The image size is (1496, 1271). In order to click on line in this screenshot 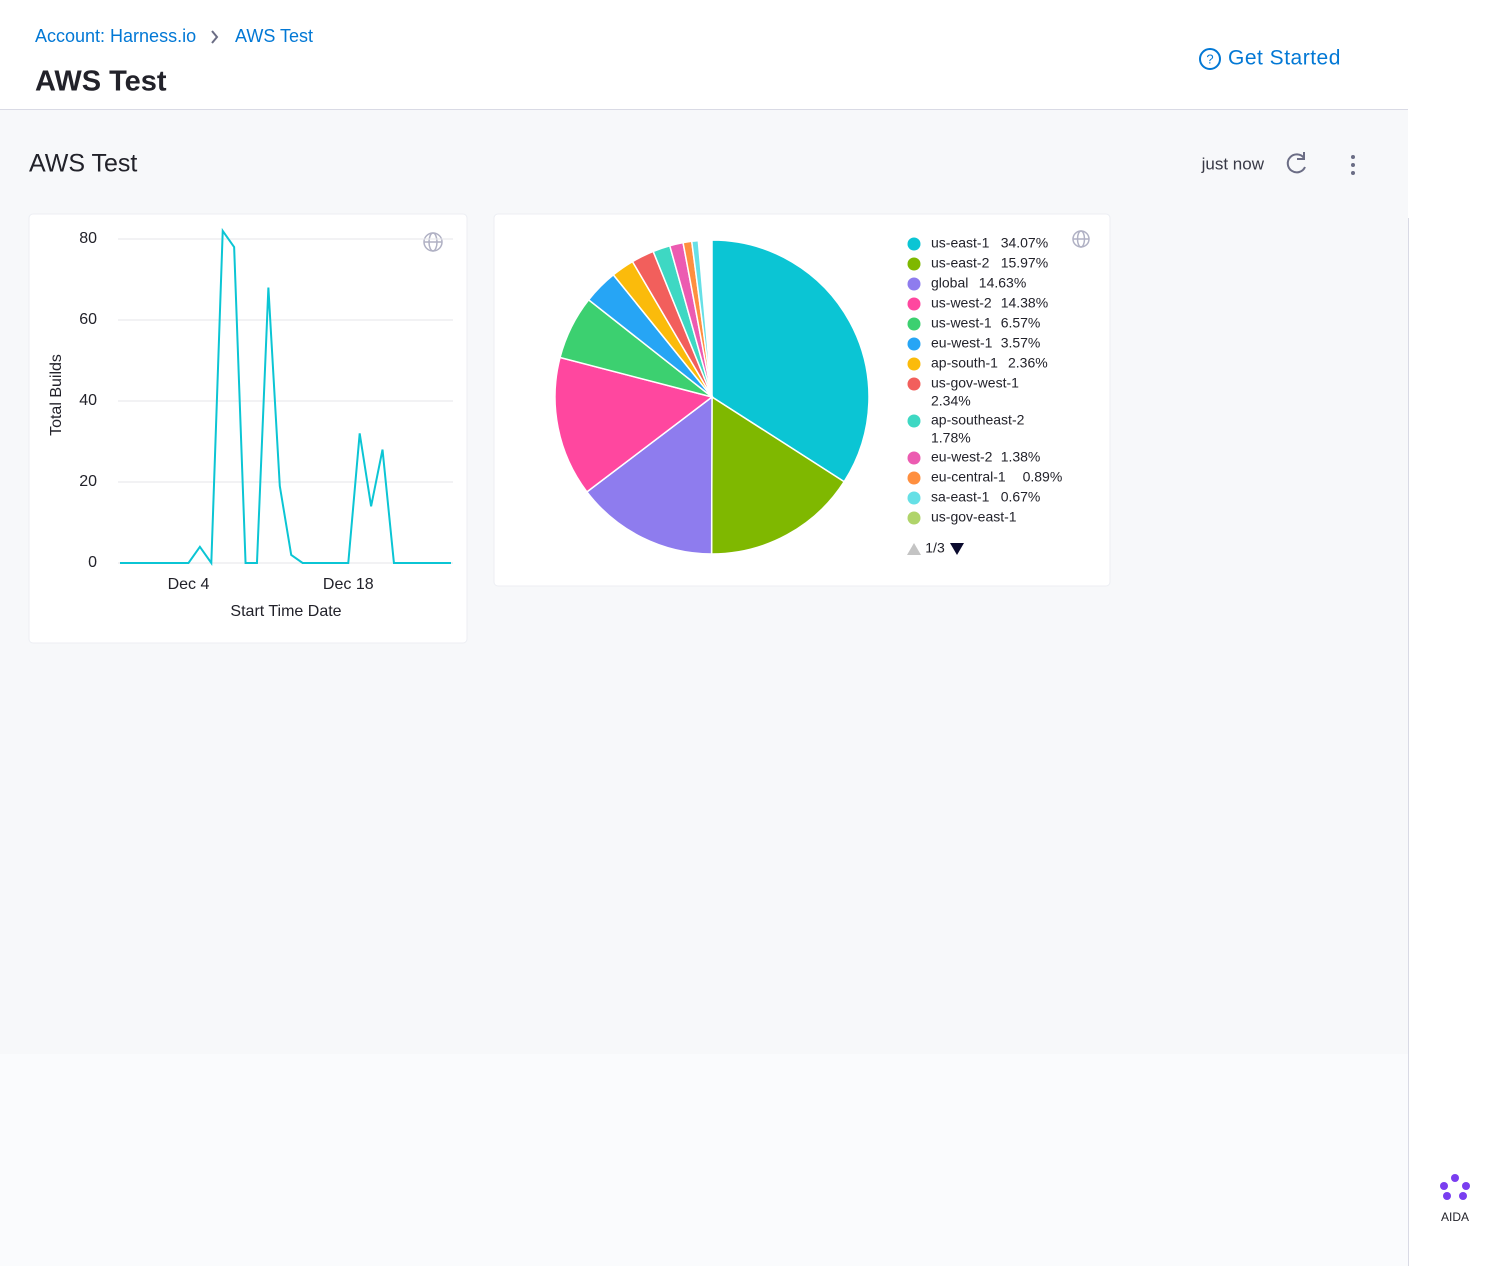, I will do `click(285, 397)`.